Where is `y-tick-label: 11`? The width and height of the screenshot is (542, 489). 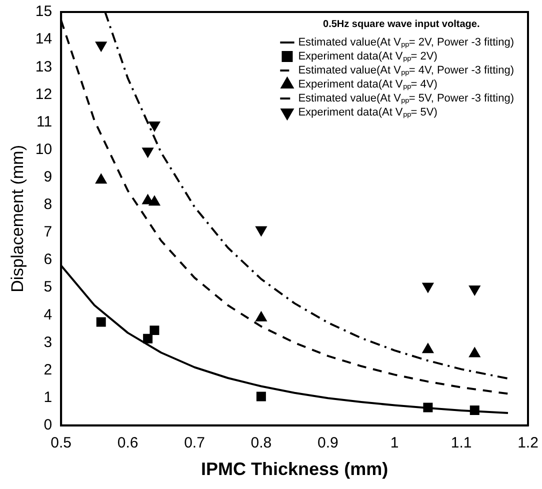 y-tick-label: 11 is located at coordinates (44, 121).